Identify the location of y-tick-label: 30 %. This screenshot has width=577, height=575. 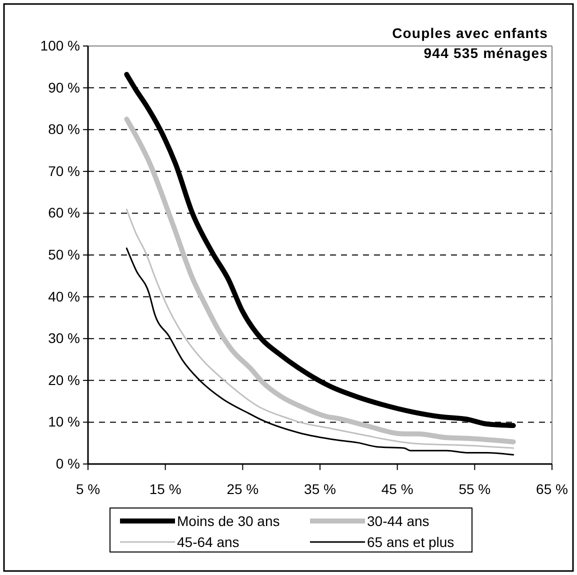
(64, 338).